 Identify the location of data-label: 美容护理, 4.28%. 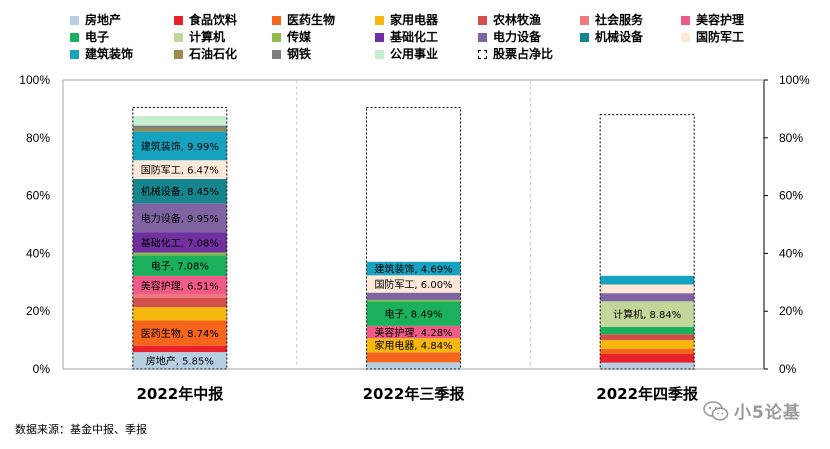
(413, 332).